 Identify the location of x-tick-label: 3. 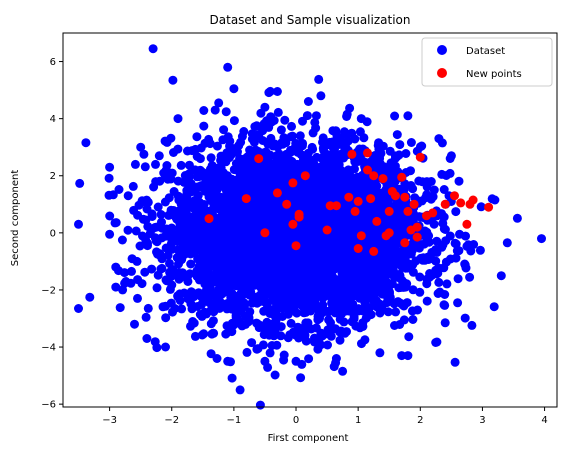
(482, 420).